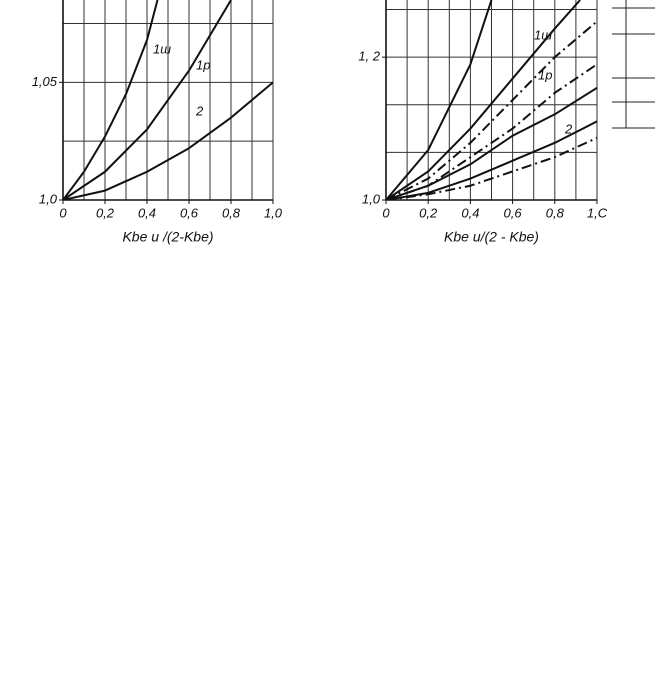 The width and height of the screenshot is (655, 674). Describe the element at coordinates (633, 64) in the screenshot. I see `table-fragment` at that location.